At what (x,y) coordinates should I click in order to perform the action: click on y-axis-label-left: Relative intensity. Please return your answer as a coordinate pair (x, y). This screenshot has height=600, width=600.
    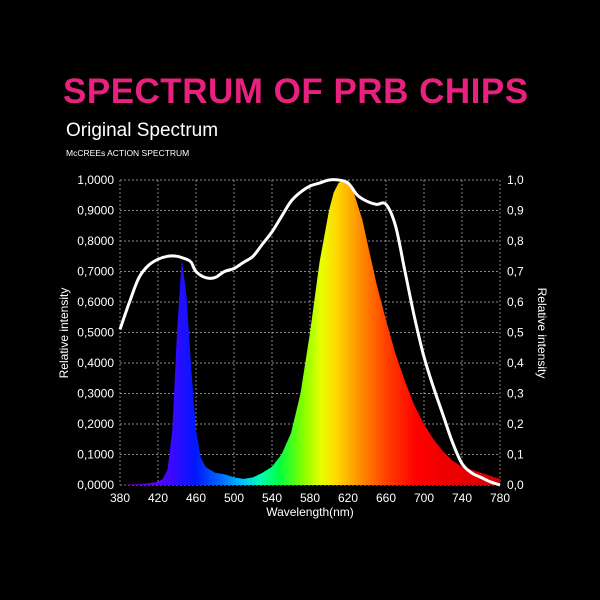
    Looking at the image, I should click on (64, 333).